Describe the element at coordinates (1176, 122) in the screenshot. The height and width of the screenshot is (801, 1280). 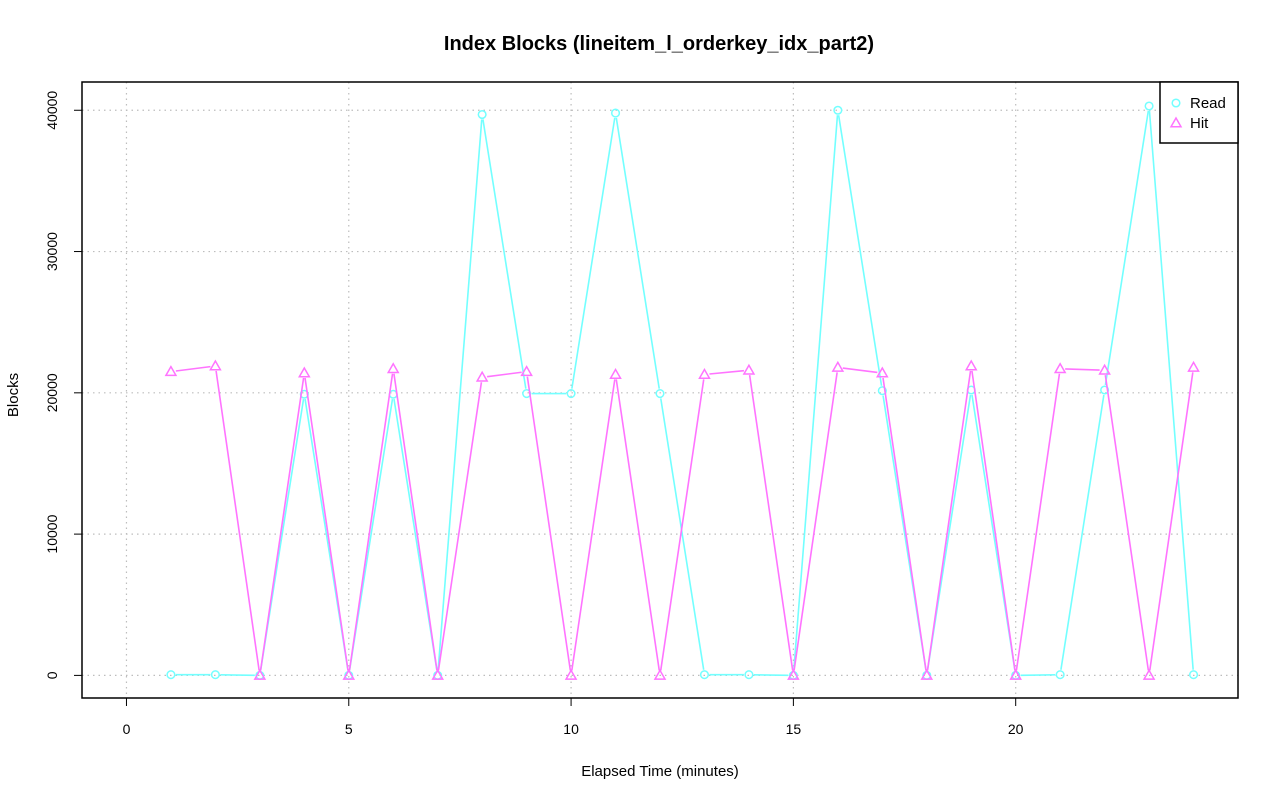
I see `legend-marker-hit` at that location.